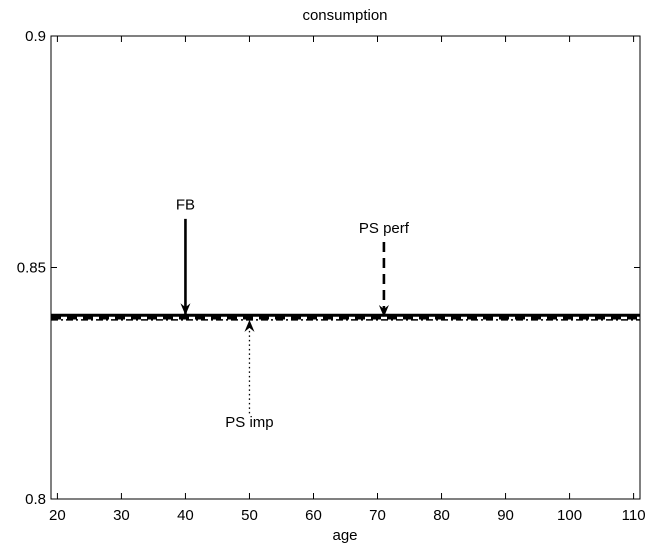 This screenshot has height=552, width=651. What do you see at coordinates (249, 515) in the screenshot?
I see `x-tick-label: 50` at bounding box center [249, 515].